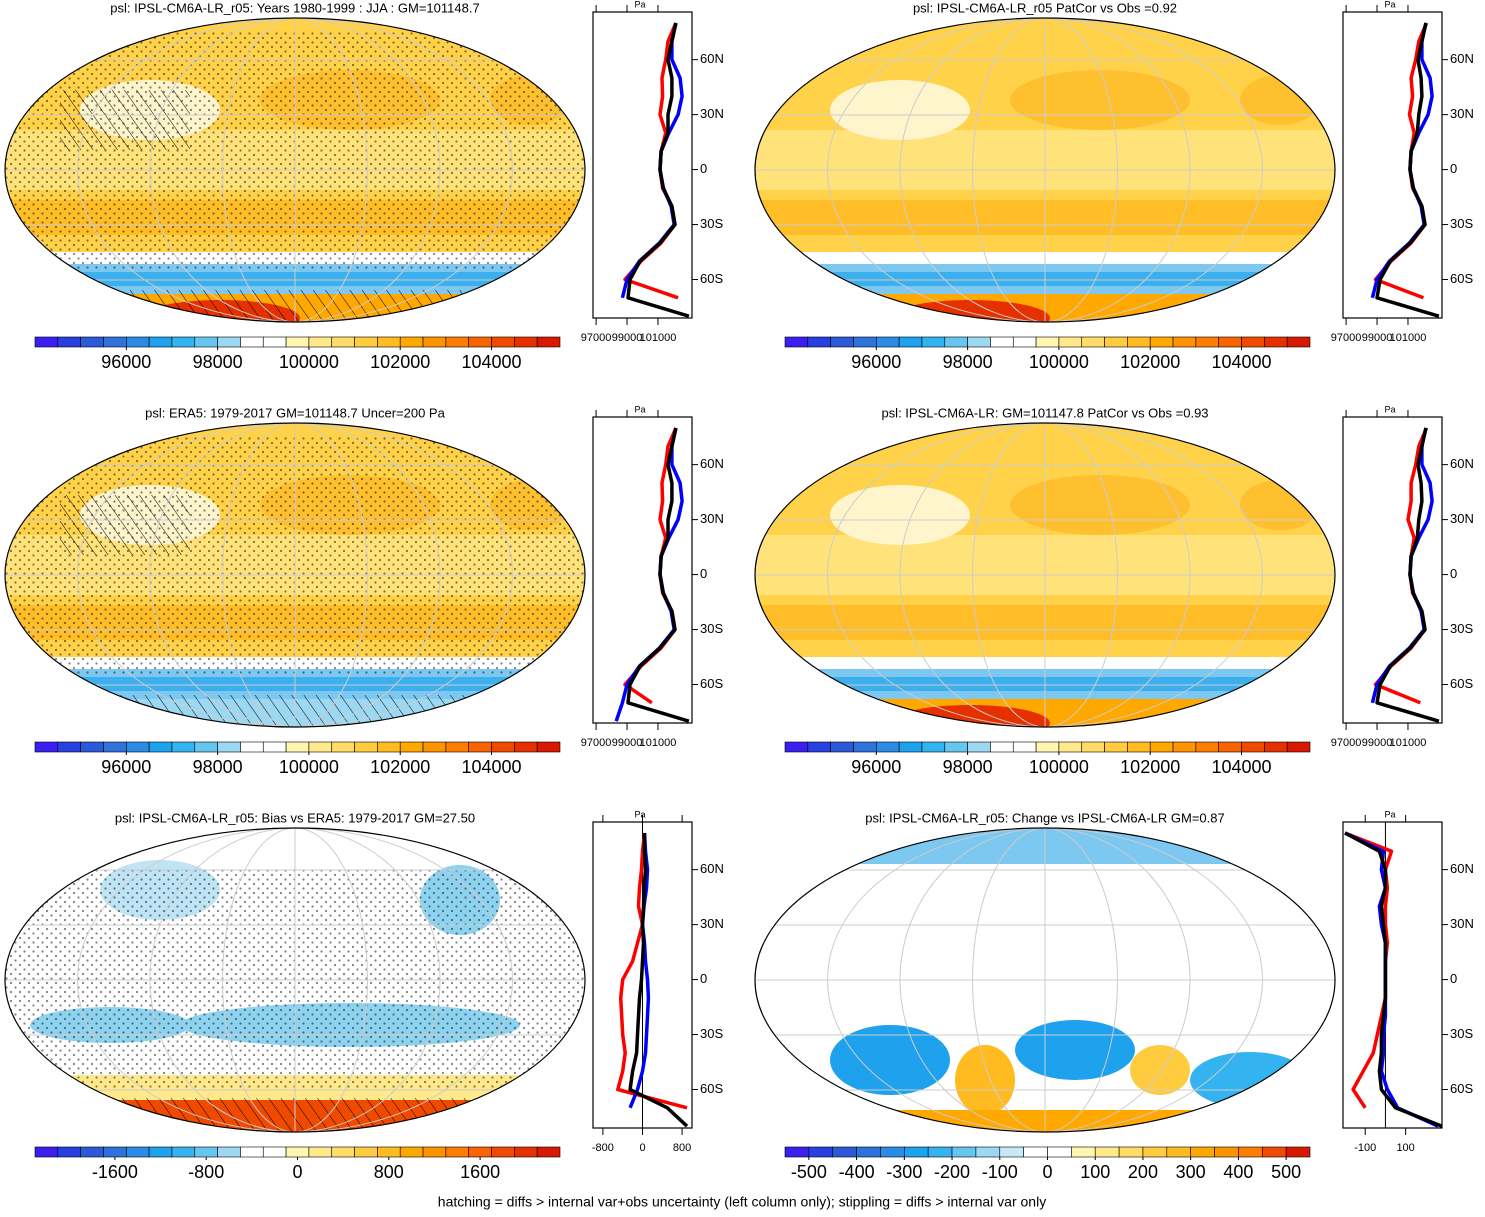 The height and width of the screenshot is (1217, 1485). I want to click on profile-frame, so click(1392, 165).